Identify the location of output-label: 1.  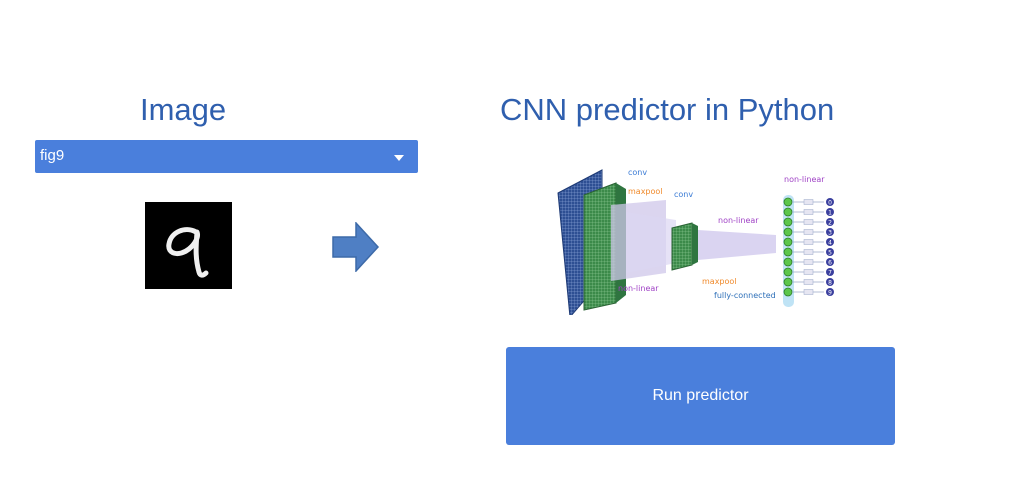
(830, 213).